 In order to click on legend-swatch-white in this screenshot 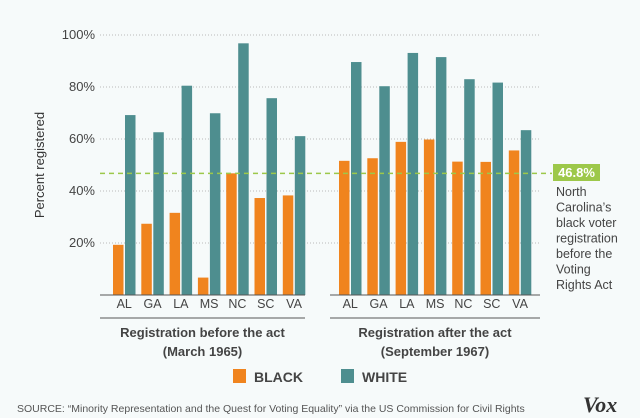, I will do `click(347, 376)`.